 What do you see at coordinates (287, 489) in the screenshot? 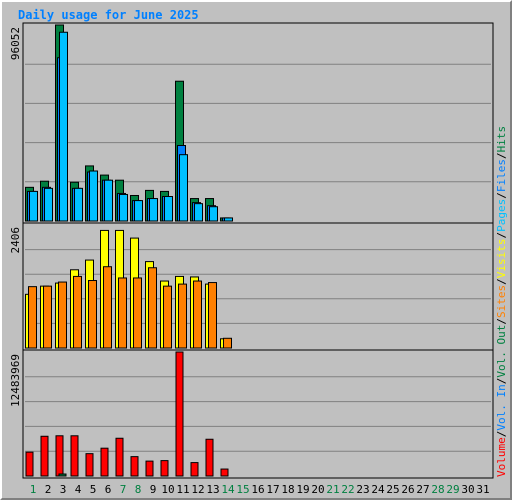
I see `x-tick-label: 18` at bounding box center [287, 489].